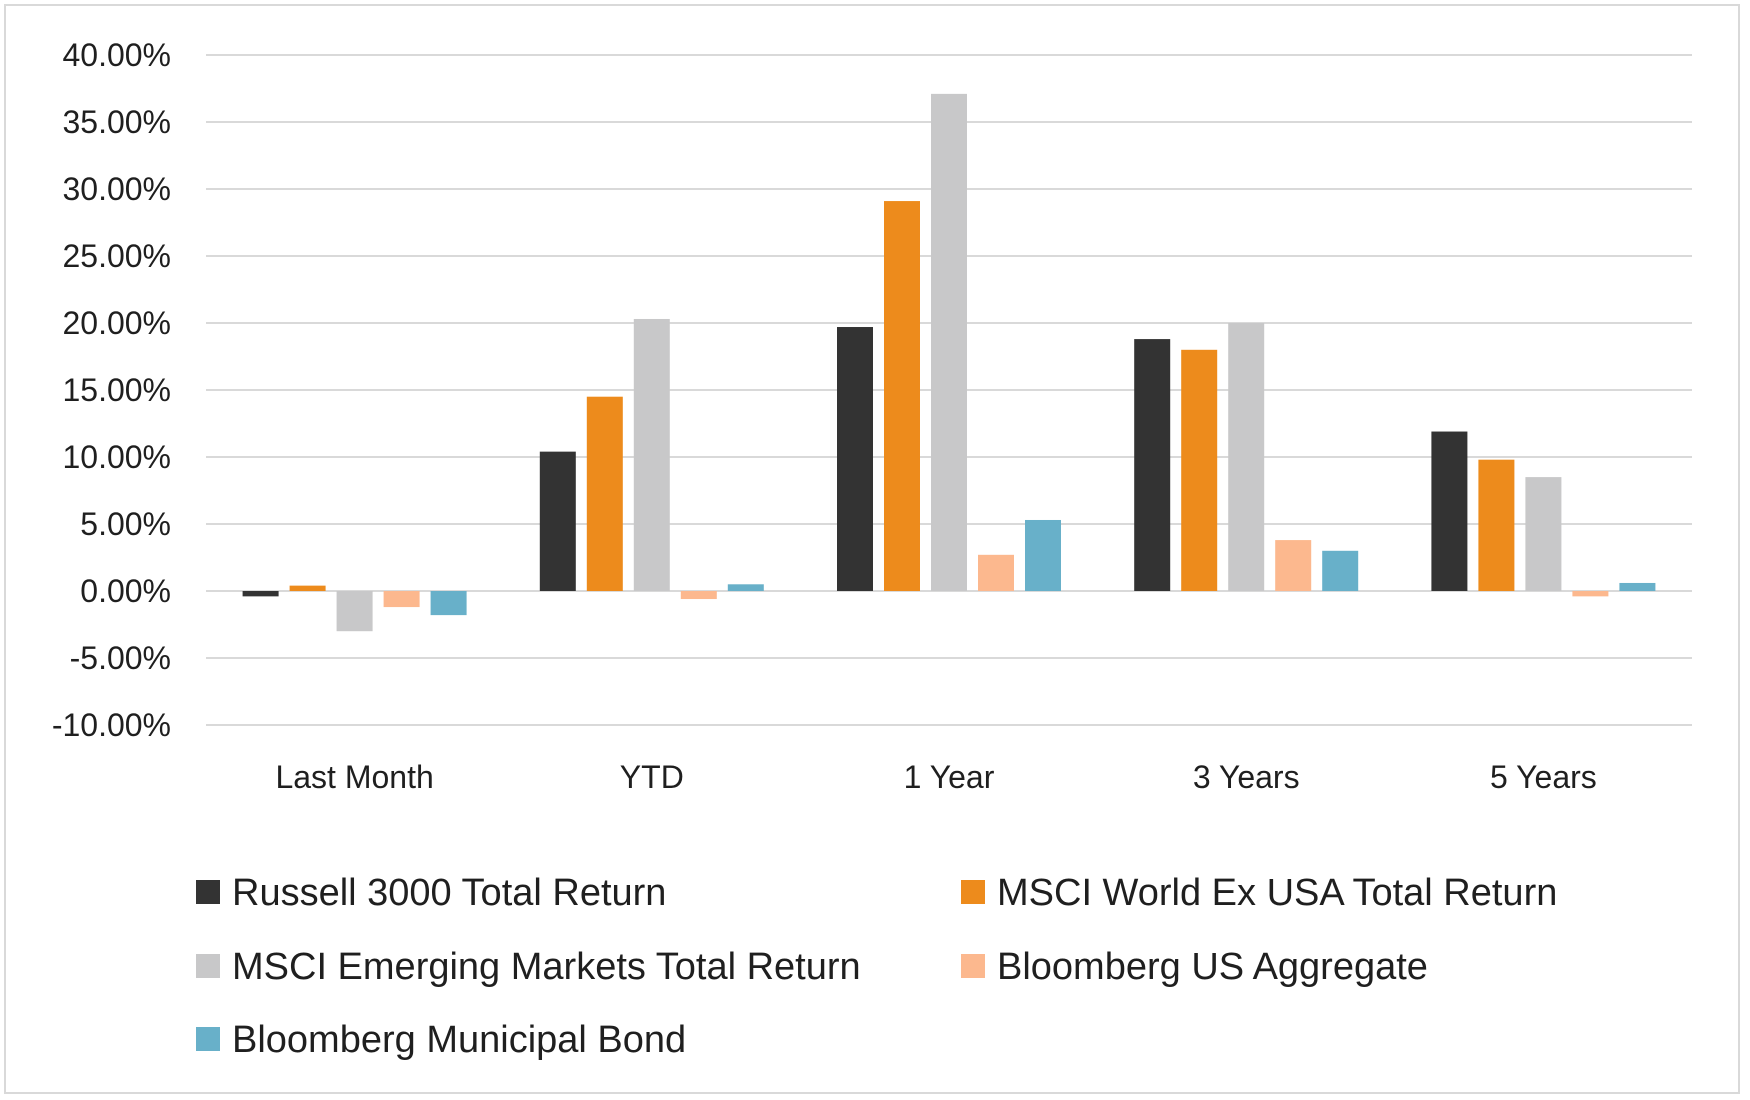 The width and height of the screenshot is (1750, 1100). What do you see at coordinates (449, 893) in the screenshot?
I see `legend-label: Russell 3000 Total Return` at bounding box center [449, 893].